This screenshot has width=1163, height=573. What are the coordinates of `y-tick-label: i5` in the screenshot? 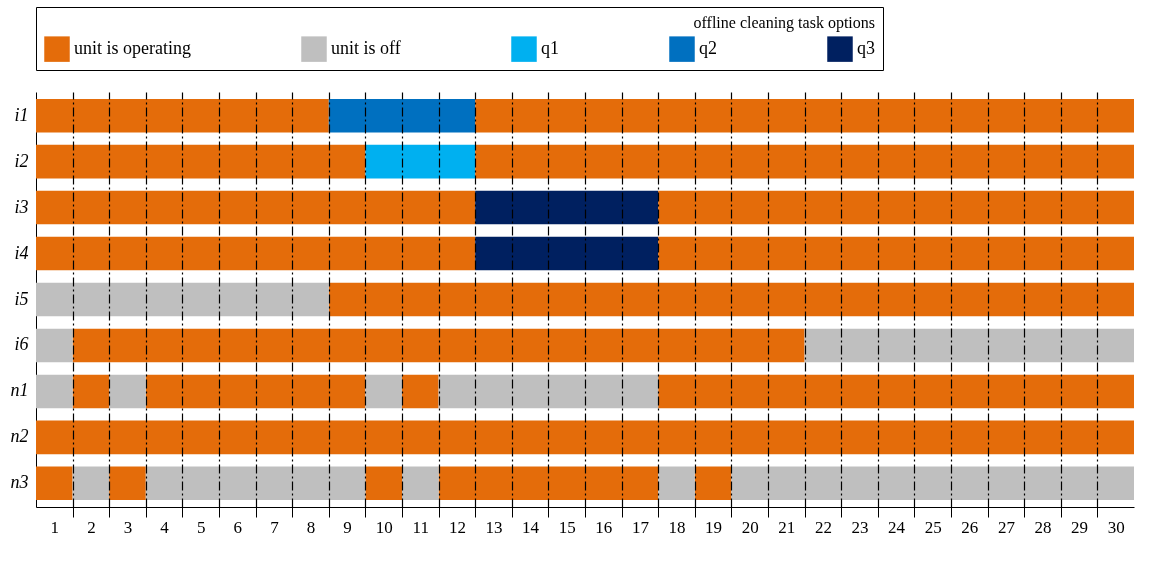 It's located at (21, 298).